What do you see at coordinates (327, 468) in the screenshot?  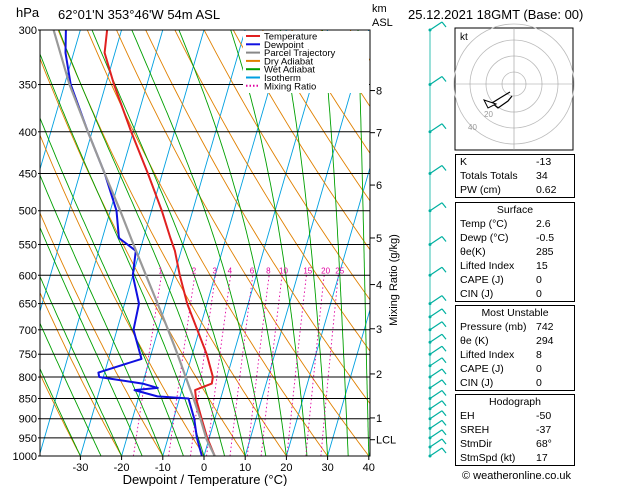 I see `temp-tick-label: 30` at bounding box center [327, 468].